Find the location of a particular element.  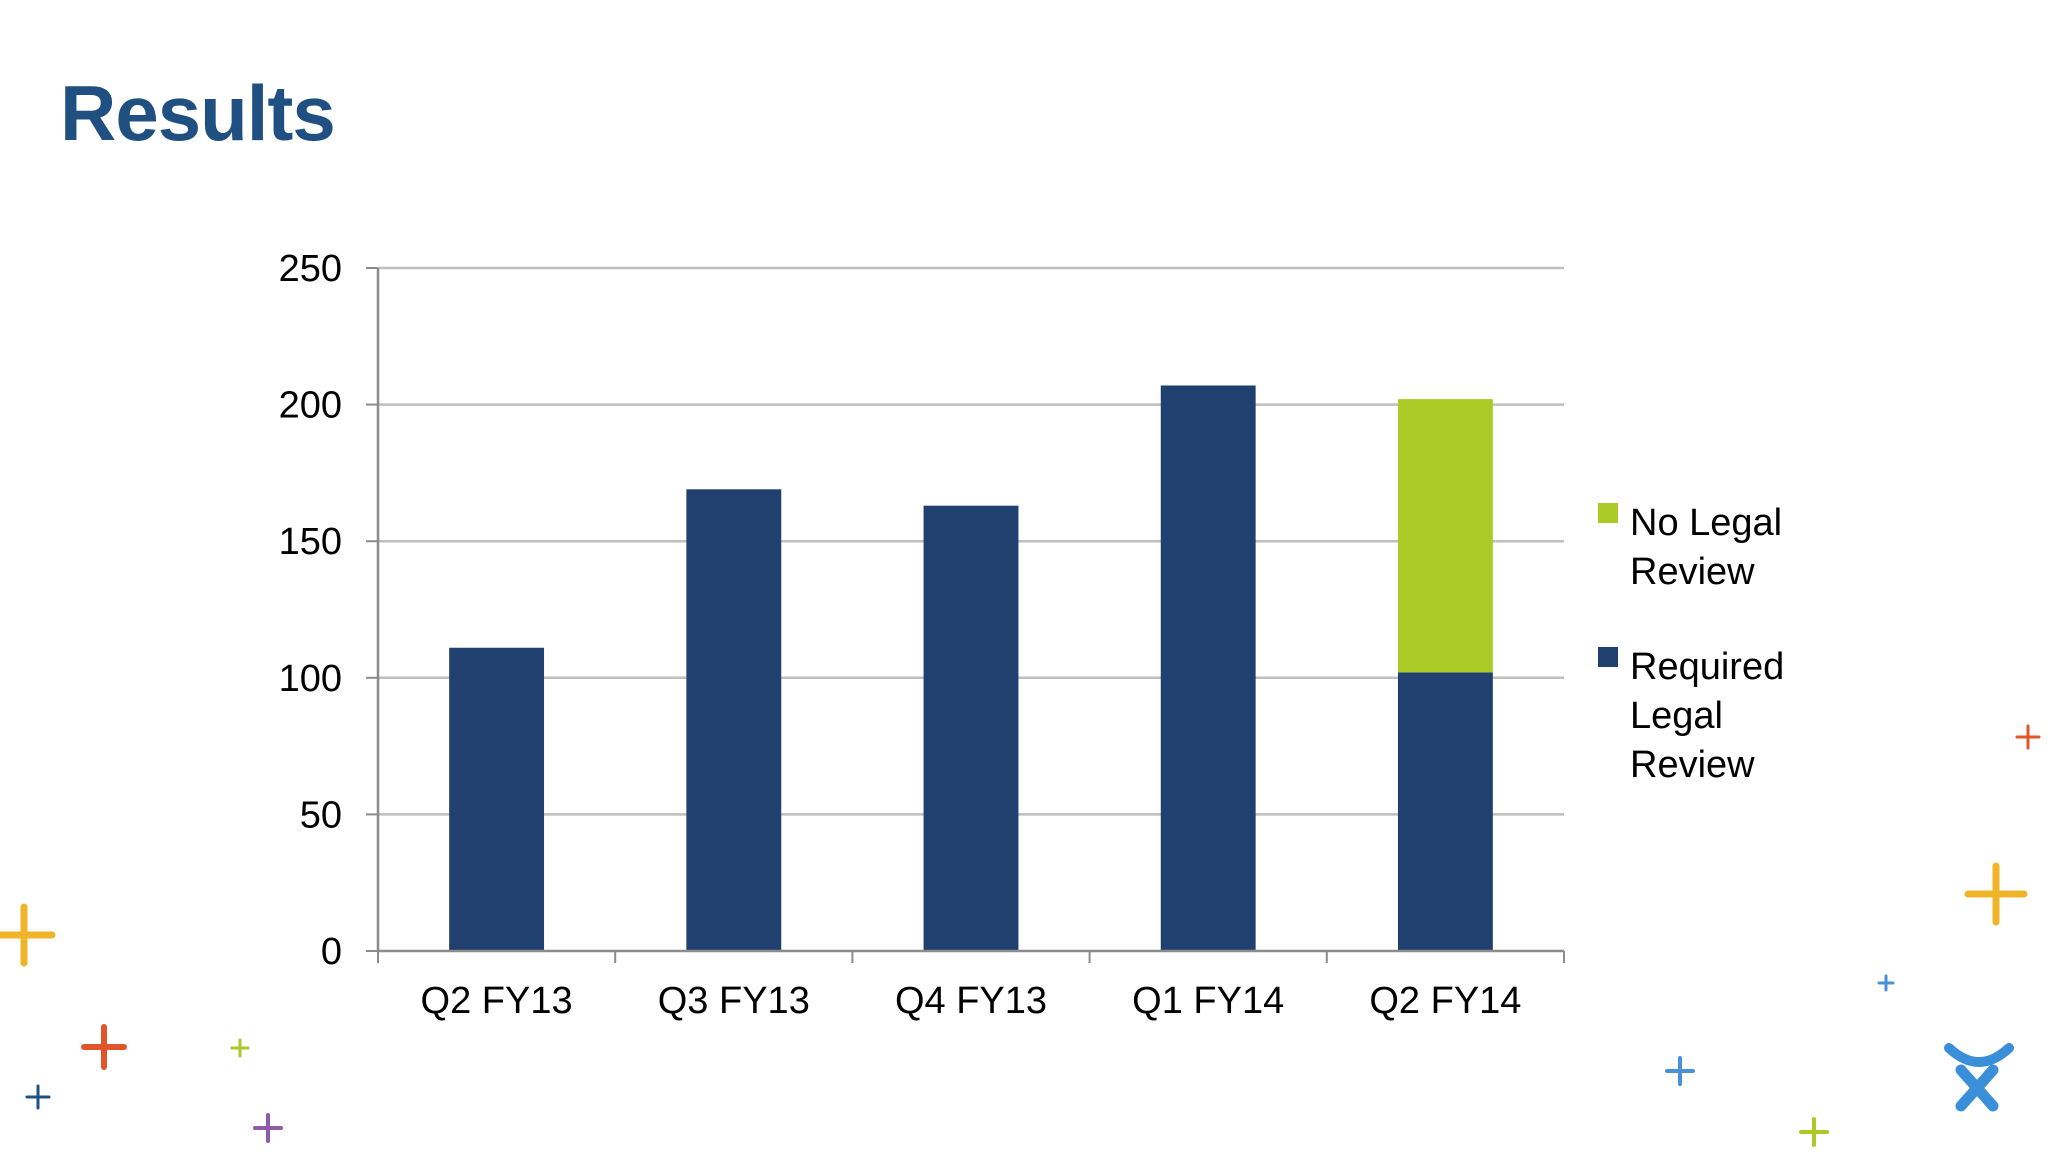

x-tick-label: Q4 FY13 is located at coordinates (971, 1001).